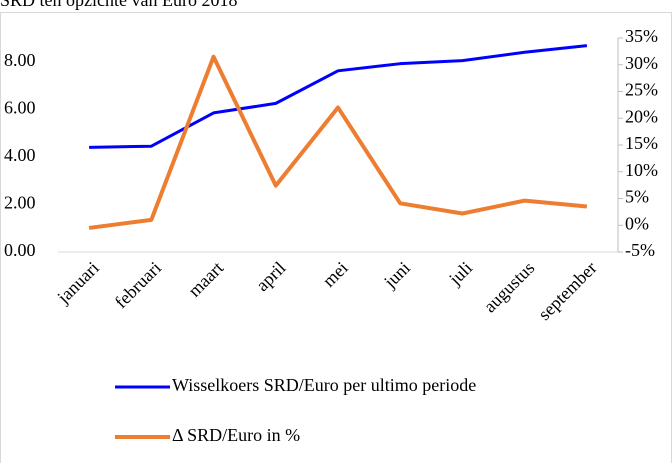 The width and height of the screenshot is (672, 463). Describe the element at coordinates (641, 143) in the screenshot. I see `y2-tick-label: 15%` at that location.